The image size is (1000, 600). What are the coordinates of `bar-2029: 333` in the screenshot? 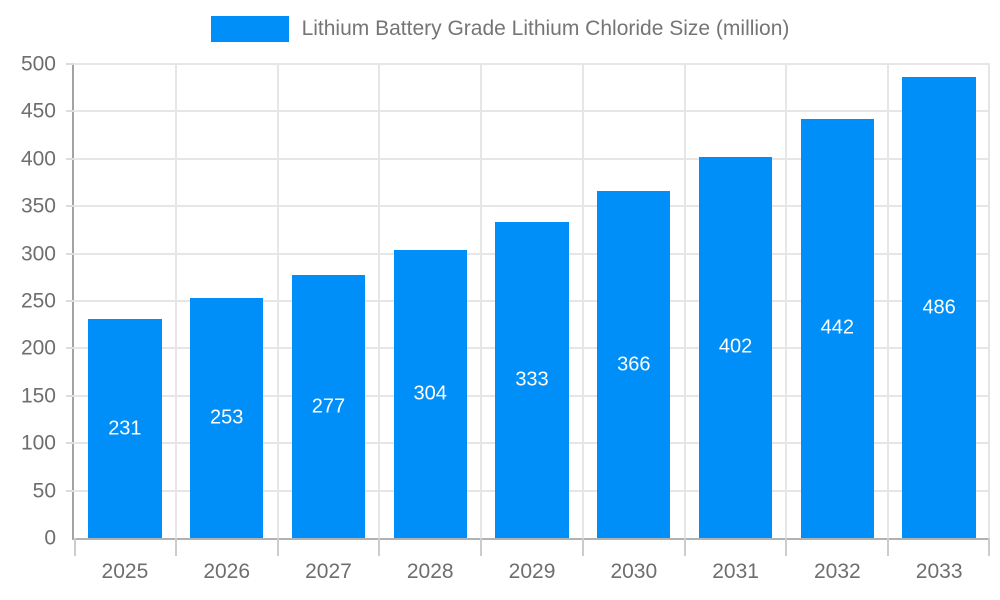 It's located at (532, 380).